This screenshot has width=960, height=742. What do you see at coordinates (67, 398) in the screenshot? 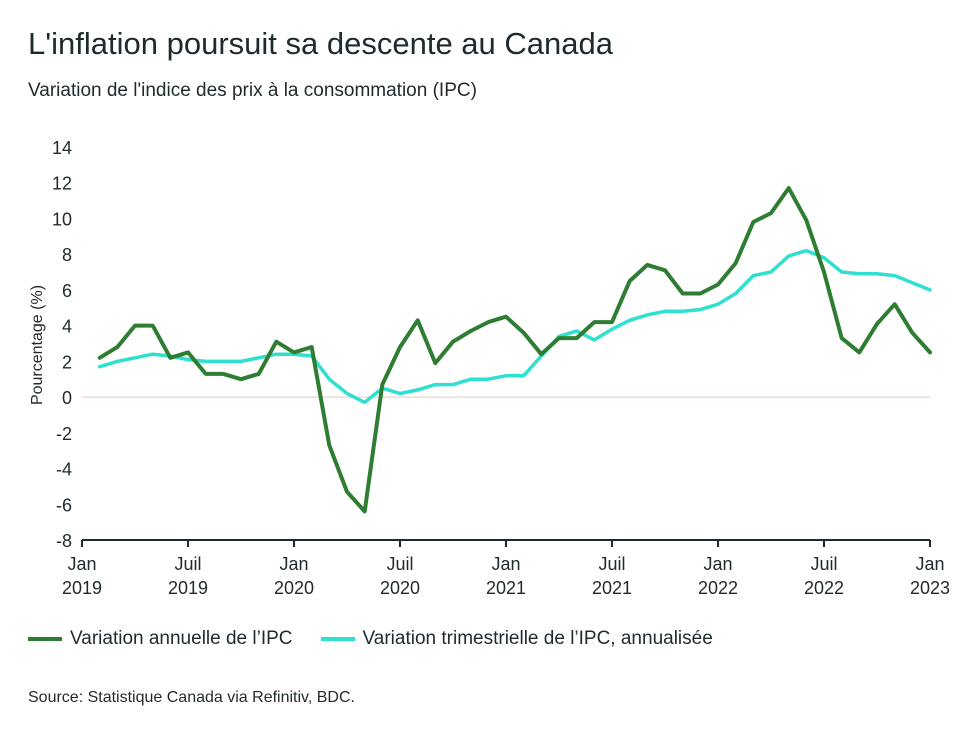
I see `y-tick-label: 0` at bounding box center [67, 398].